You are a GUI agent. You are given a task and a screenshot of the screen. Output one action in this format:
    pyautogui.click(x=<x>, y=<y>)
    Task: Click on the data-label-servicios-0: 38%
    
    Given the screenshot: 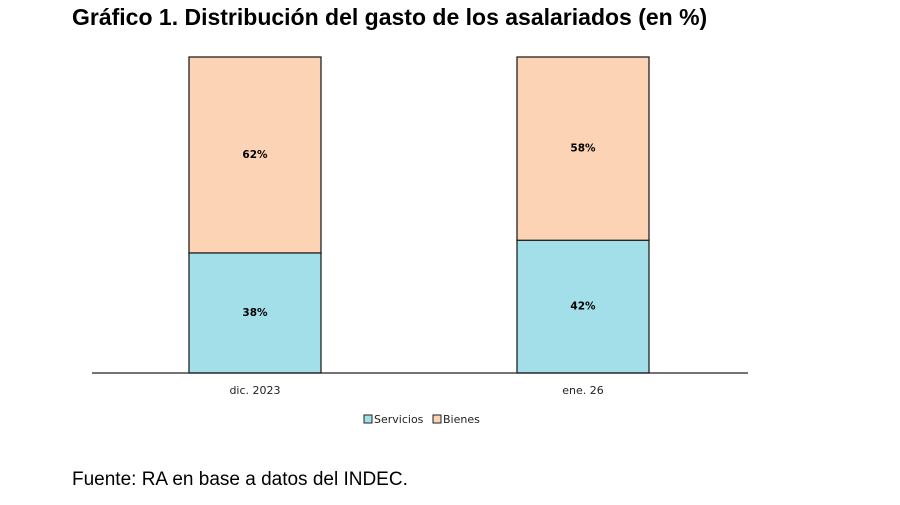 What is the action you would take?
    pyautogui.click(x=255, y=313)
    